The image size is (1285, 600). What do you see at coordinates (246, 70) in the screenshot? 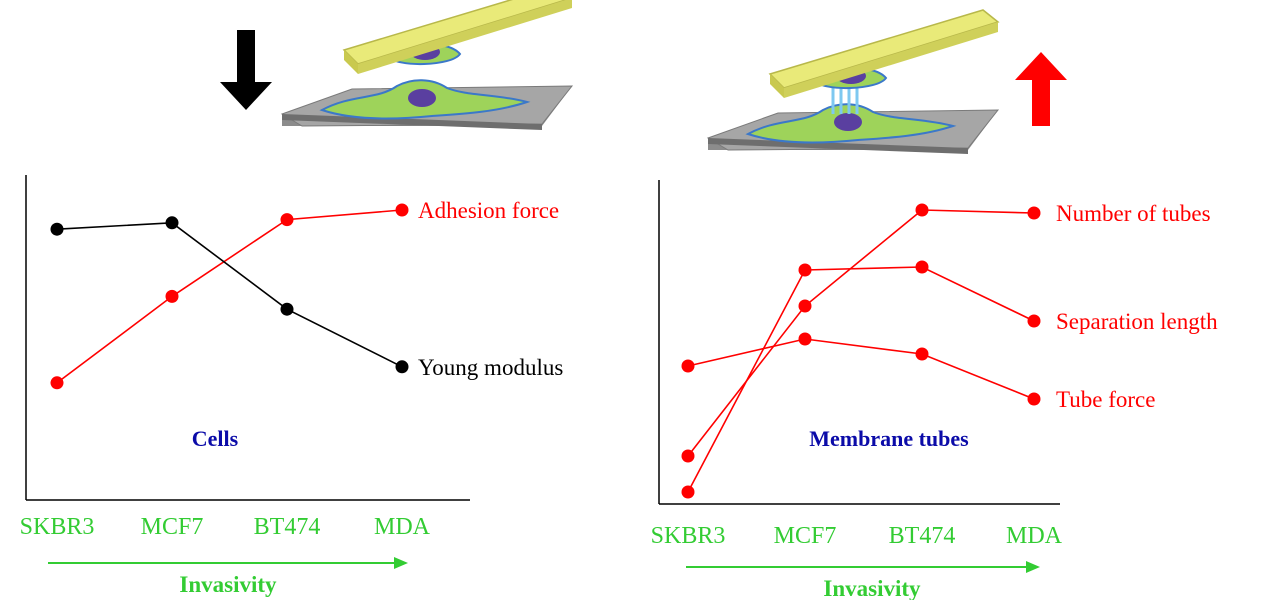
I see `down-arrow-icon` at bounding box center [246, 70].